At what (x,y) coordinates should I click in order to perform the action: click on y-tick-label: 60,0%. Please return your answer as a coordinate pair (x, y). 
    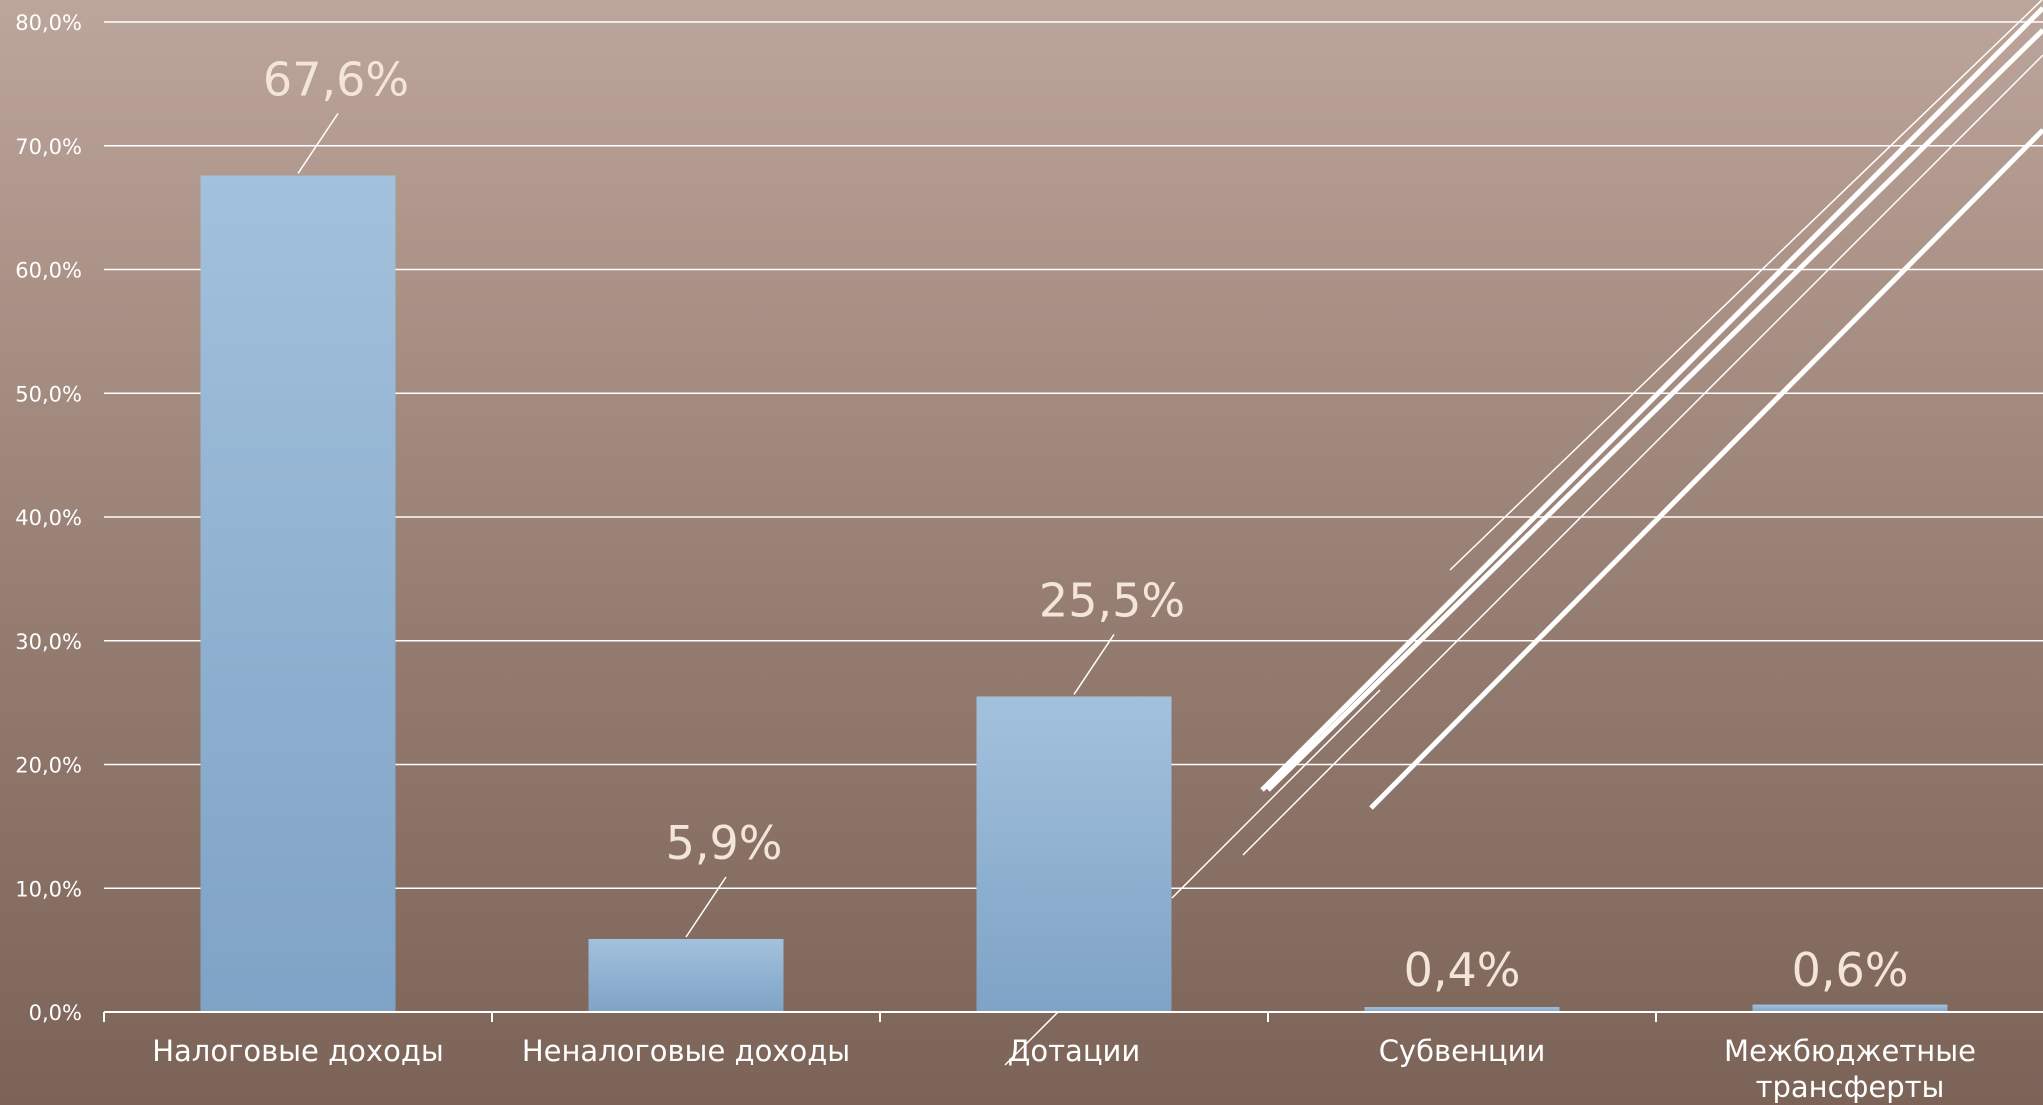
    Looking at the image, I should click on (48, 271).